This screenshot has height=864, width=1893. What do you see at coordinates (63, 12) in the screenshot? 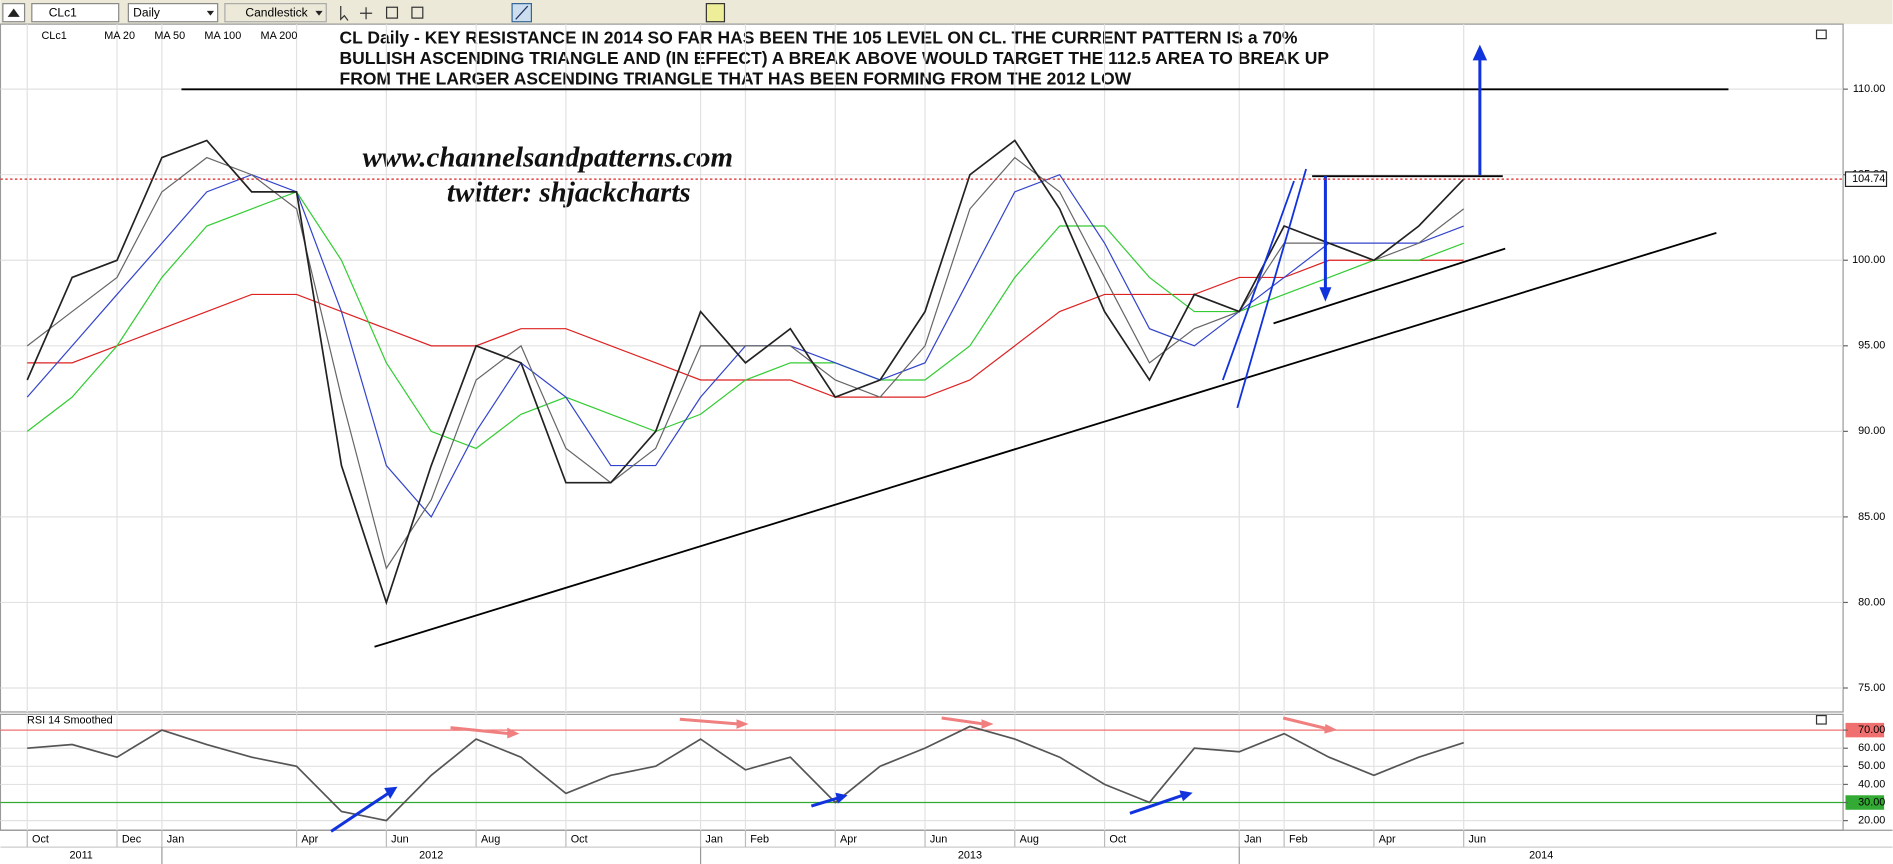
I see `symbol-text: CLc1` at bounding box center [63, 12].